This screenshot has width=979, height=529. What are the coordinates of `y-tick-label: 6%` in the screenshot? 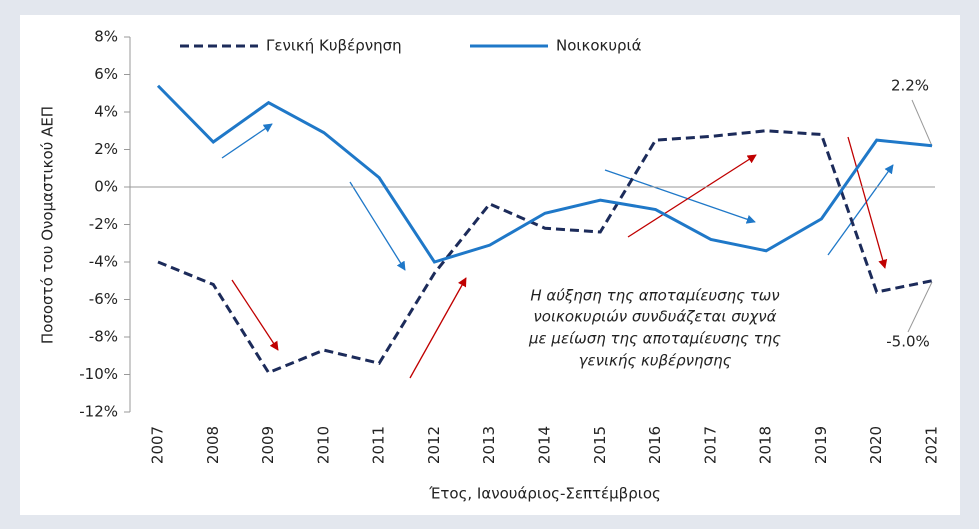 It's located at (106, 74).